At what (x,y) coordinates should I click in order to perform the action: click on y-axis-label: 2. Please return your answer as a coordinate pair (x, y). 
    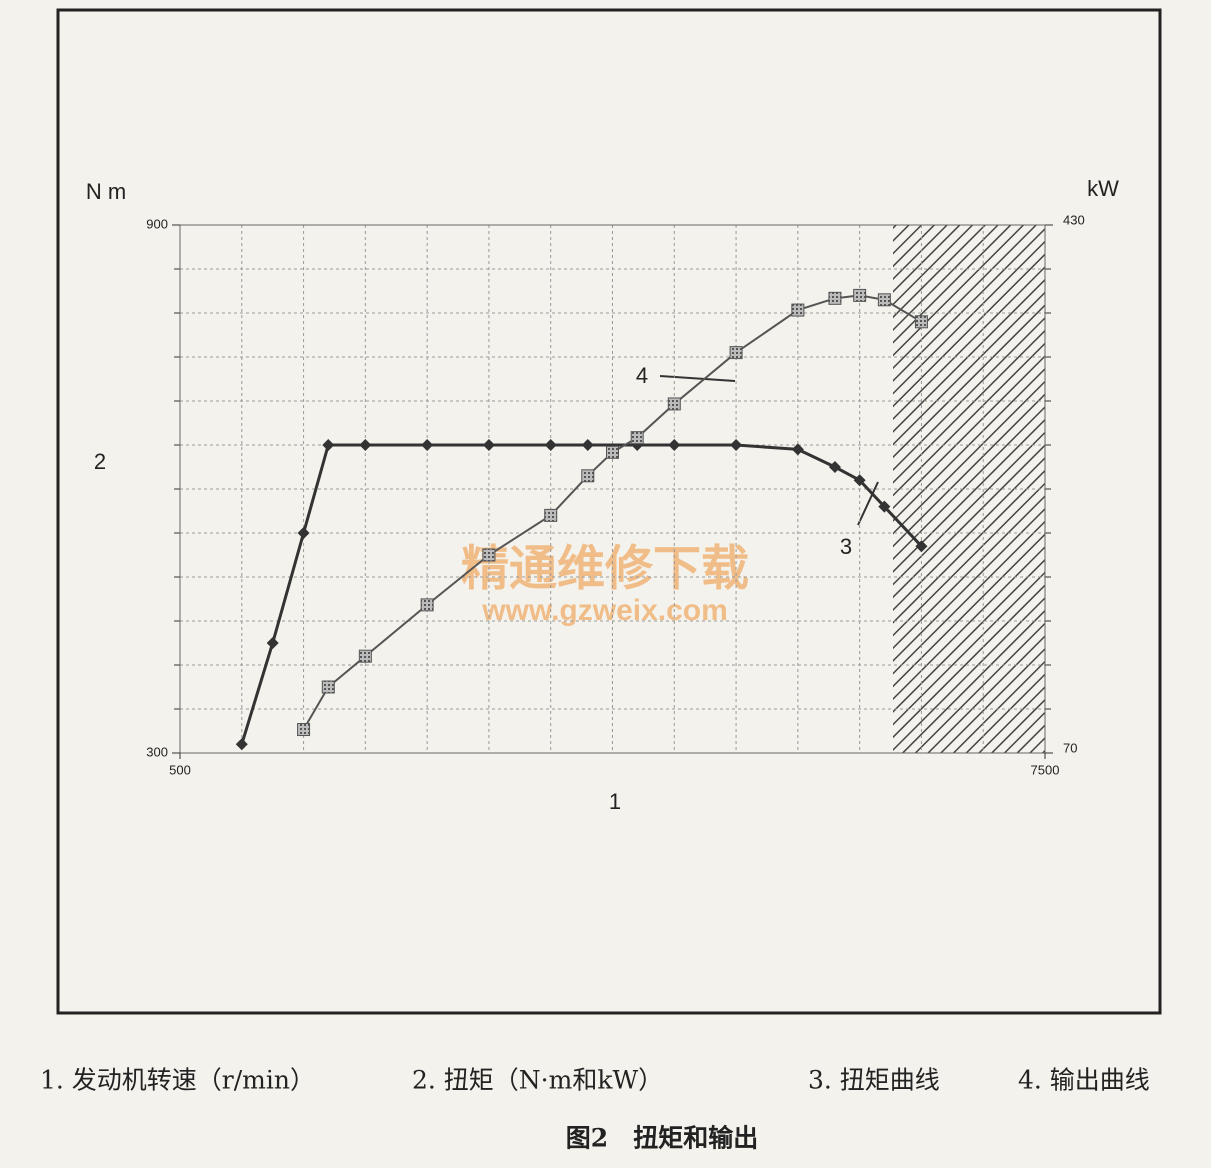
    Looking at the image, I should click on (100, 461).